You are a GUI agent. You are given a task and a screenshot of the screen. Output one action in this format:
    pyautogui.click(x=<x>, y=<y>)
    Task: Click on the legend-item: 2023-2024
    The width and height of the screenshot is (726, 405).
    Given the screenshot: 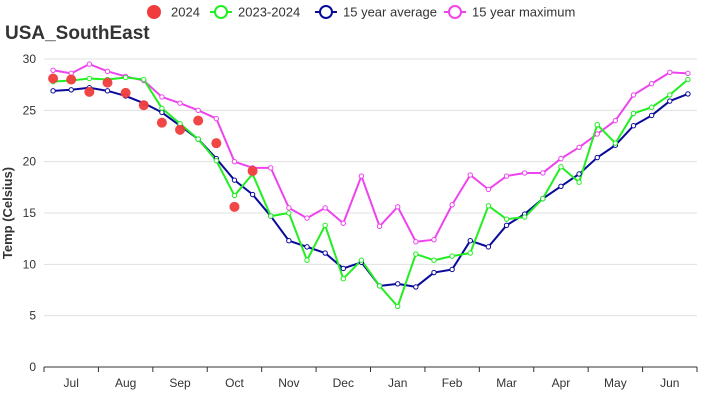 What is the action you would take?
    pyautogui.click(x=255, y=12)
    